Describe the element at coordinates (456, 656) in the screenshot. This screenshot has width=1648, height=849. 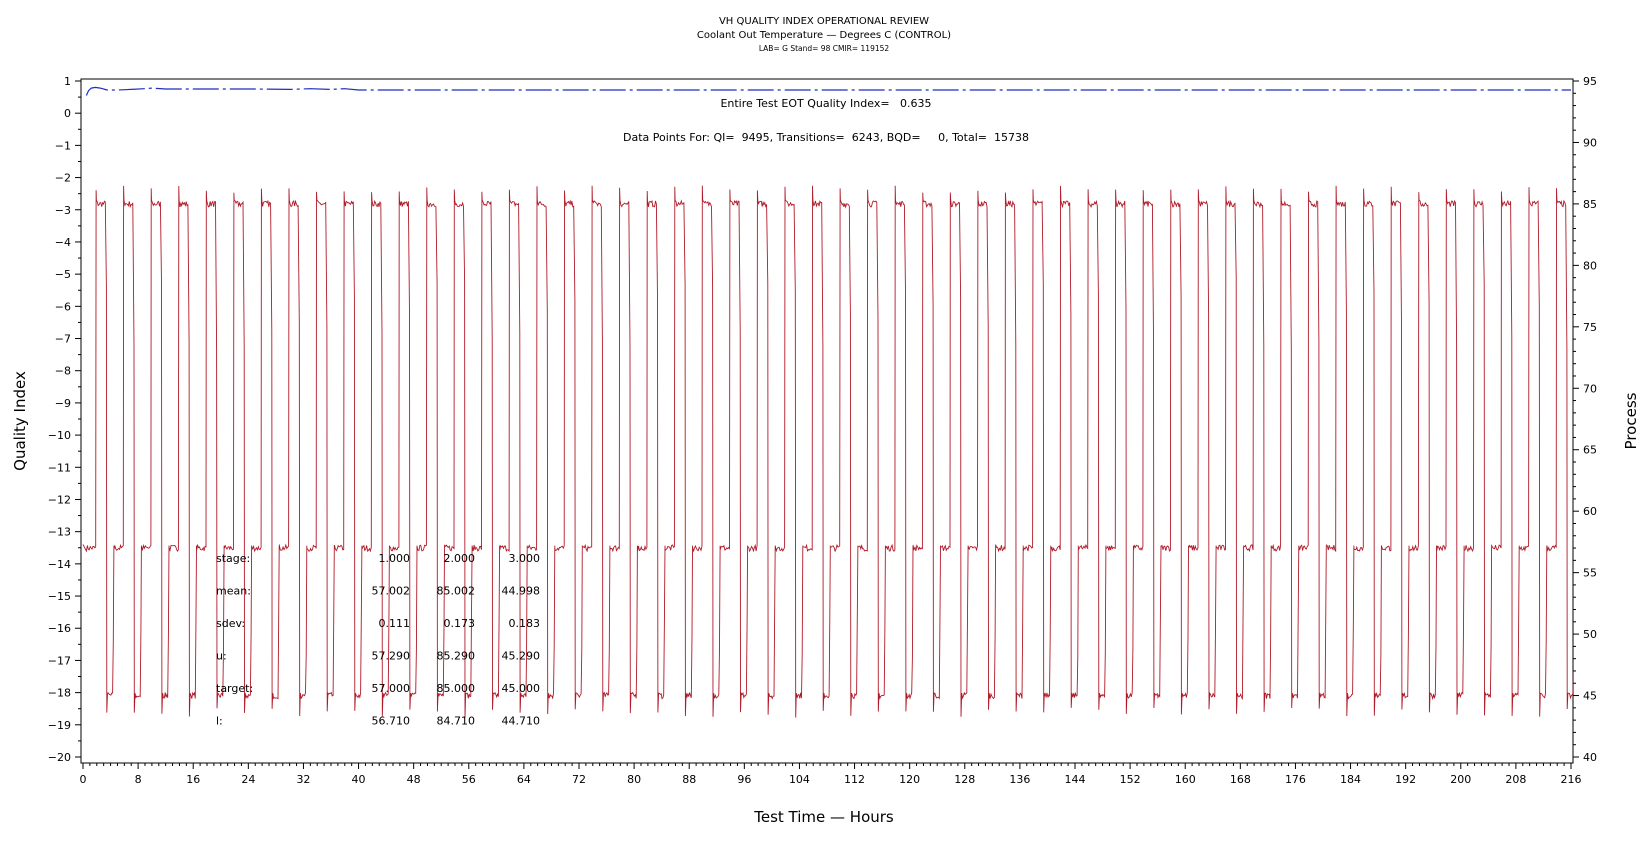
I see `stats-cell: 85.290` at that location.